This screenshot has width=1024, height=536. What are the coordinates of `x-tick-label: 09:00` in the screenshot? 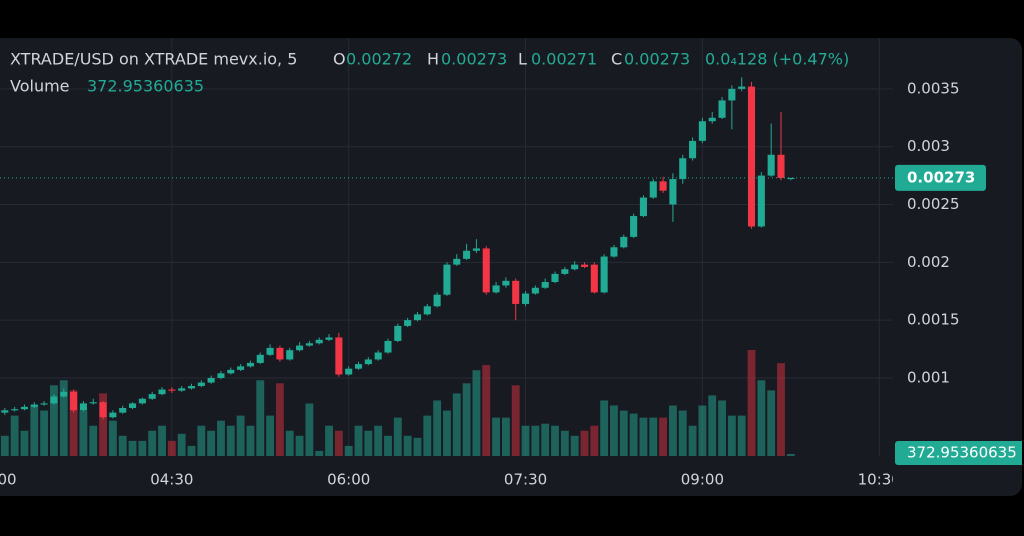 It's located at (702, 480).